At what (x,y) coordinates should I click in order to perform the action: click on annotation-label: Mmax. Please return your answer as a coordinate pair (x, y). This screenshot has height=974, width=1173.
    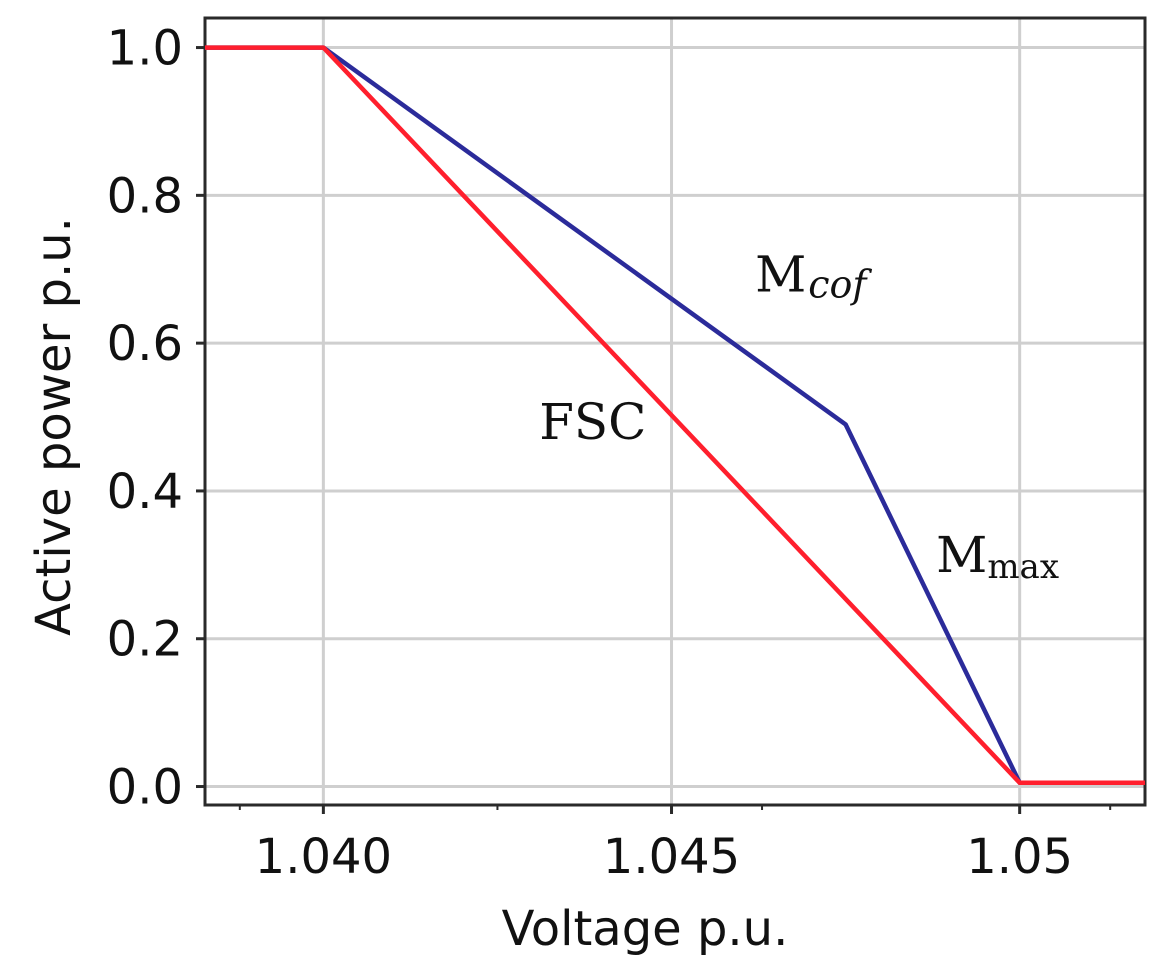
    Looking at the image, I should click on (997, 556).